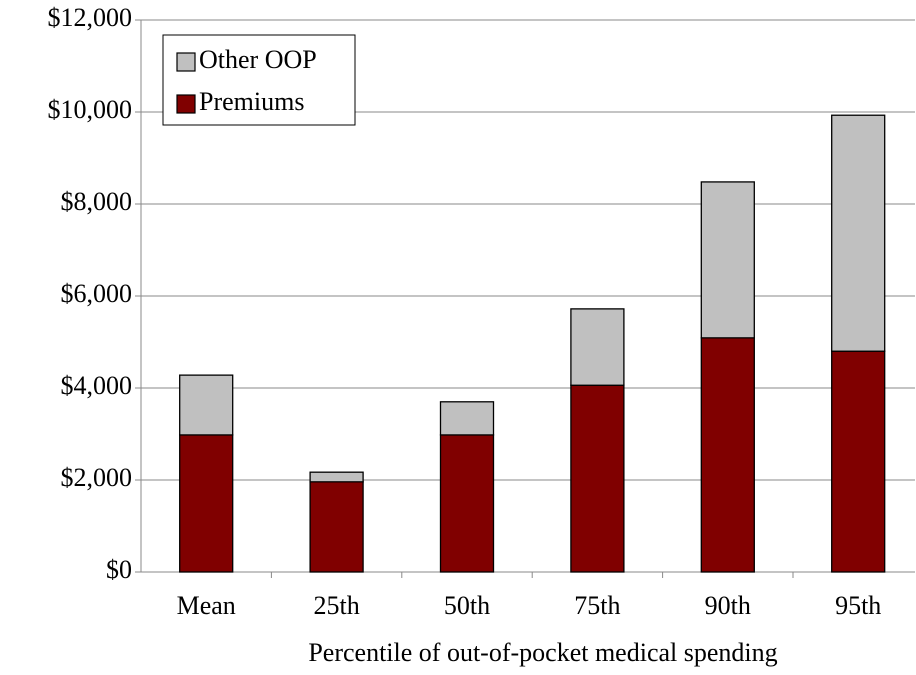 This screenshot has width=916, height=675. What do you see at coordinates (90, 109) in the screenshot?
I see `y-tick-label: $10,000` at bounding box center [90, 109].